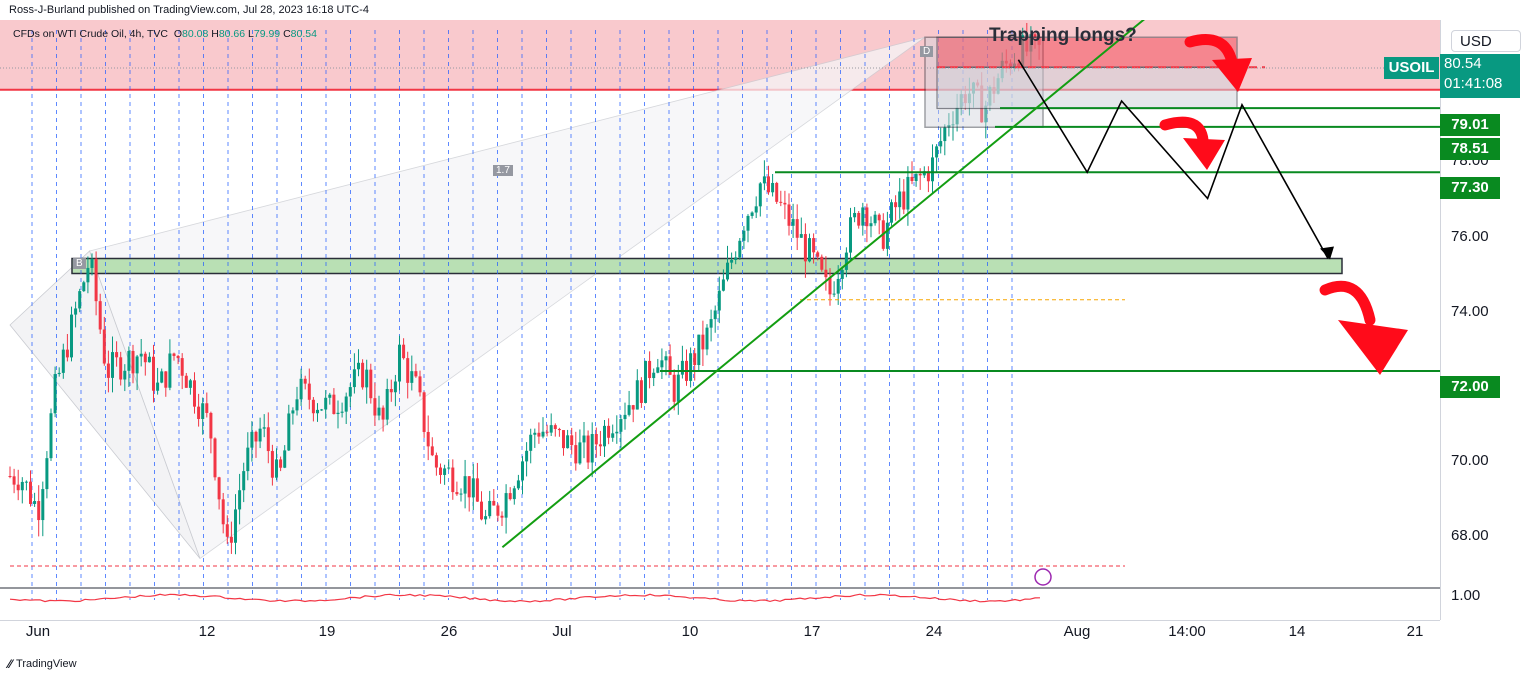  Describe the element at coordinates (1187, 631) in the screenshot. I see `time-tick: 14:00` at that location.